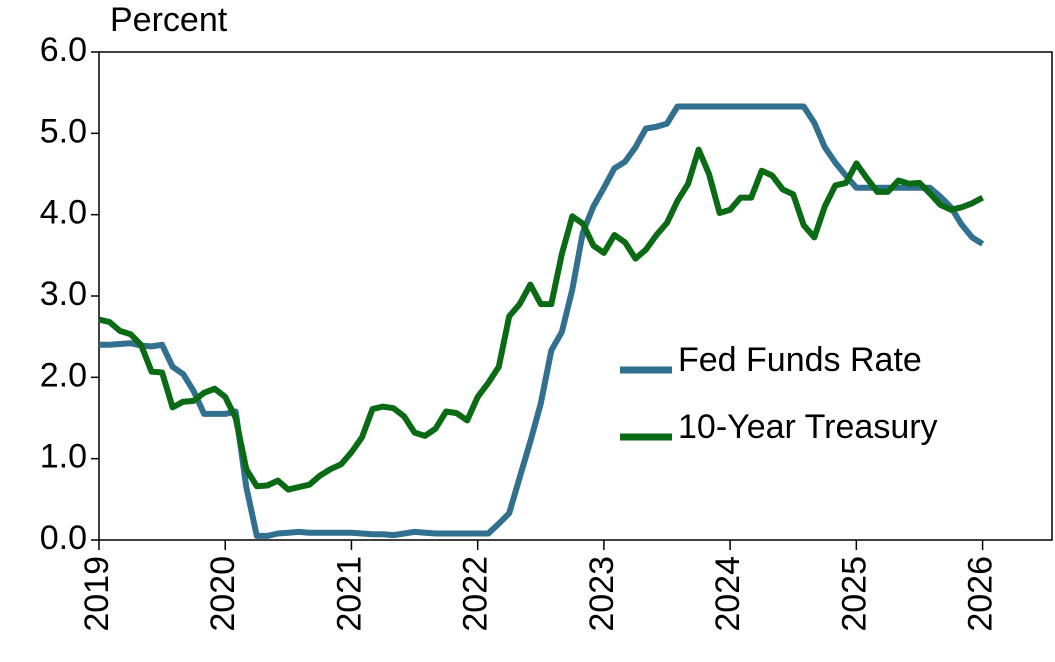  I want to click on y-tick-label: 4.0, so click(63, 213).